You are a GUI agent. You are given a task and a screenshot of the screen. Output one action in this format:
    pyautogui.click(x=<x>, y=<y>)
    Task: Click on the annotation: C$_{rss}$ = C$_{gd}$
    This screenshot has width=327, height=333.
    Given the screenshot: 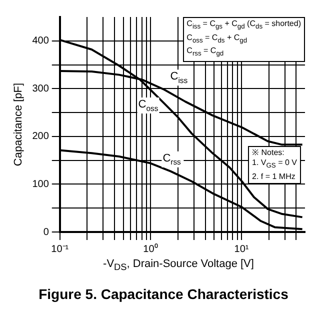 What is the action you would take?
    pyautogui.click(x=205, y=53)
    